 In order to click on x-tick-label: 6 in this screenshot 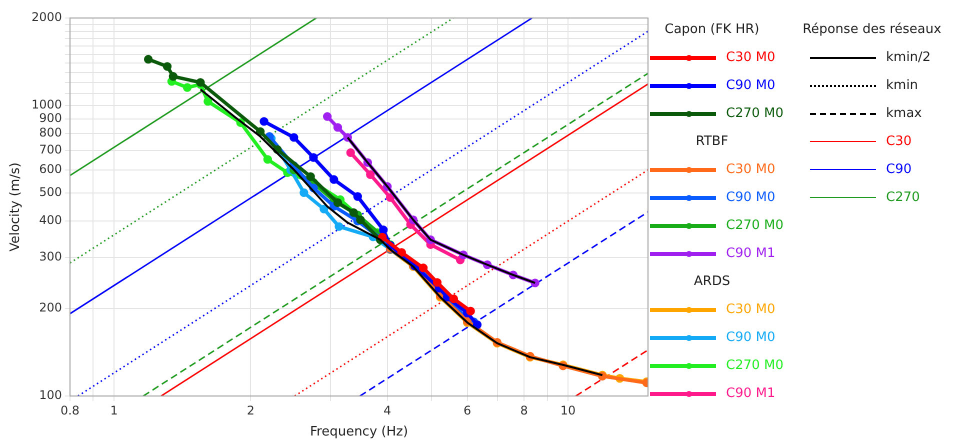, I will do `click(467, 410)`.